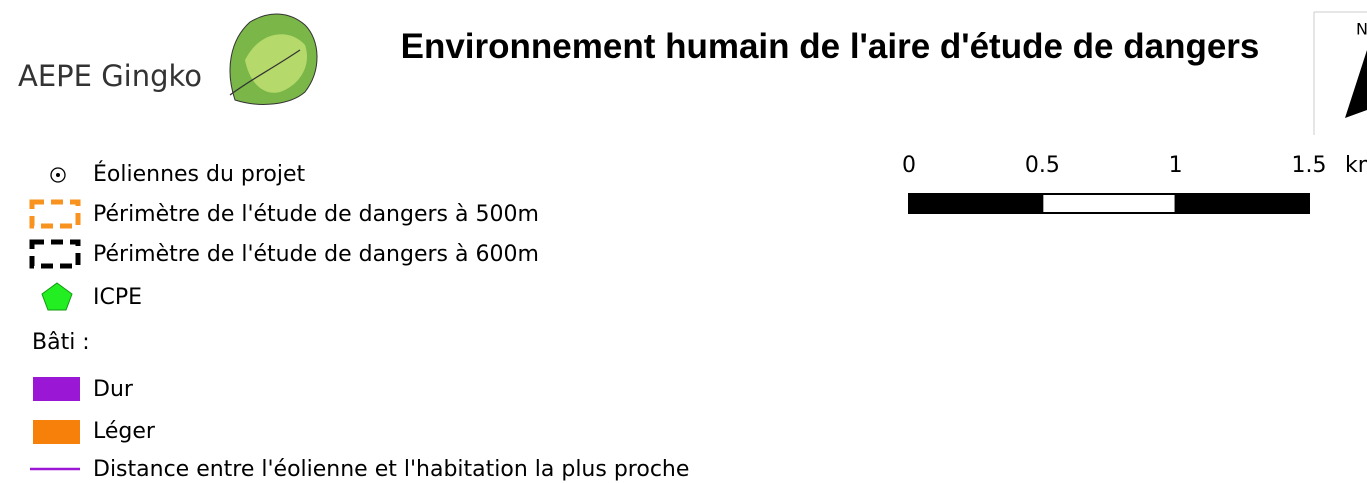  What do you see at coordinates (1356, 84) in the screenshot?
I see `north-arrow-shape` at bounding box center [1356, 84].